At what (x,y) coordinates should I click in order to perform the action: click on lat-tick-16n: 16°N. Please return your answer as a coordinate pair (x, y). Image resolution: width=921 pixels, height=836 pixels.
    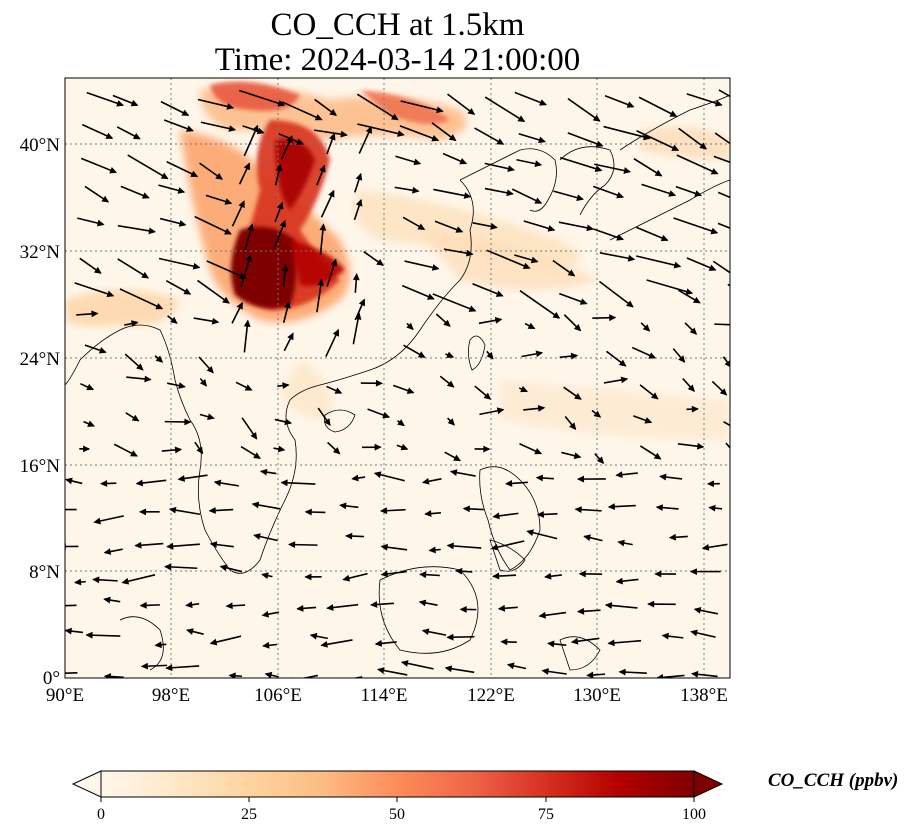
    Looking at the image, I should click on (39, 466).